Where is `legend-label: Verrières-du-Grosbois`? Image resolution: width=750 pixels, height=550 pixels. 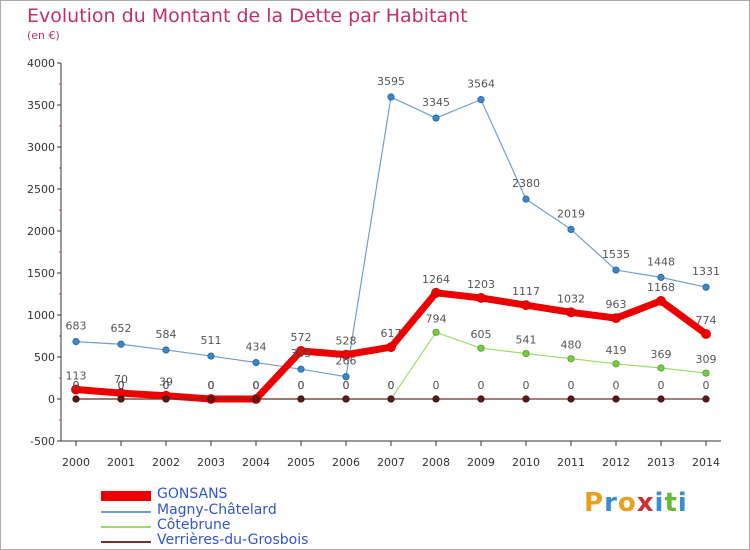
legend-label: Verrières-du-Grosbois is located at coordinates (233, 540).